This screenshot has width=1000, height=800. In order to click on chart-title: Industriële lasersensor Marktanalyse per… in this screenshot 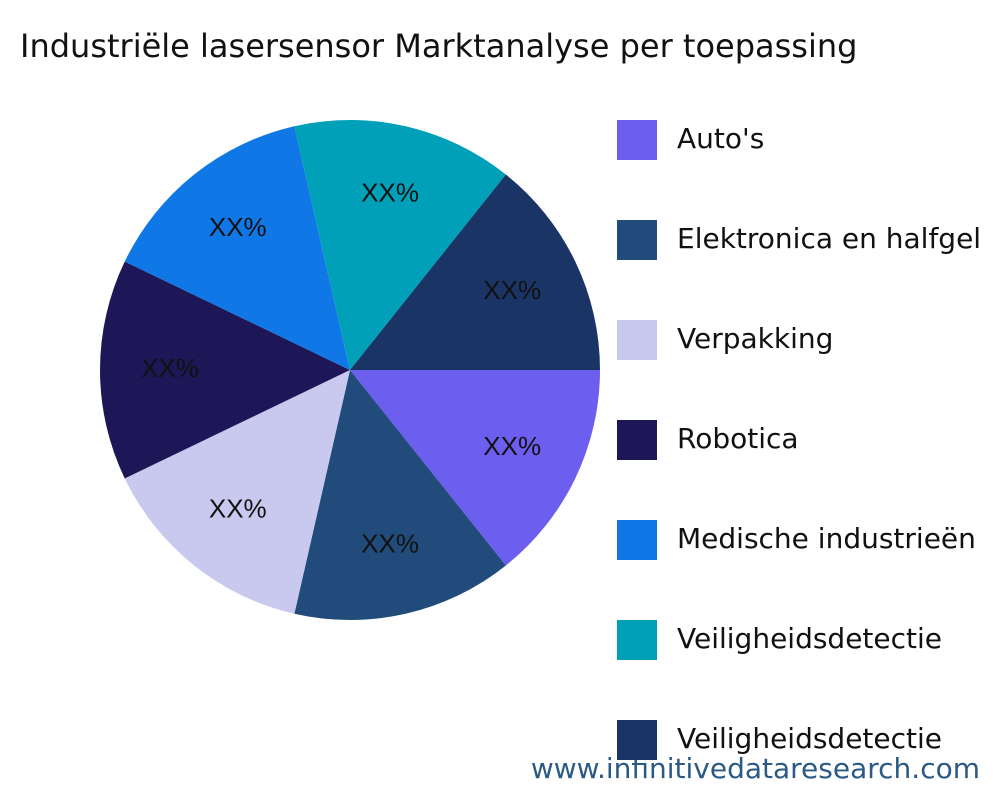, I will do `click(438, 46)`.